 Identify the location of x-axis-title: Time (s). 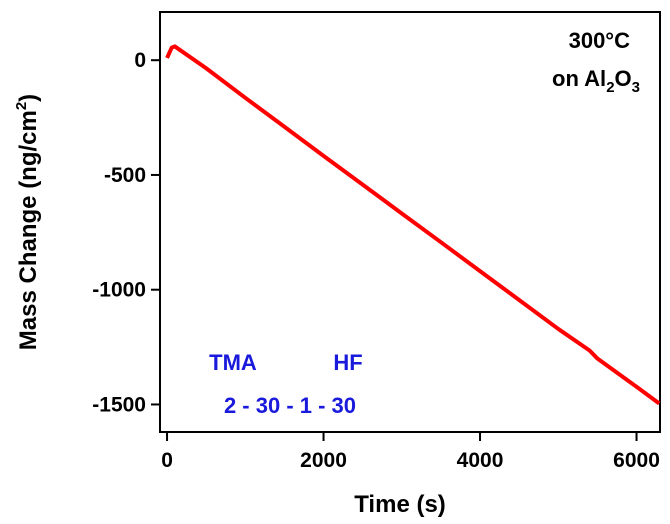
(400, 504).